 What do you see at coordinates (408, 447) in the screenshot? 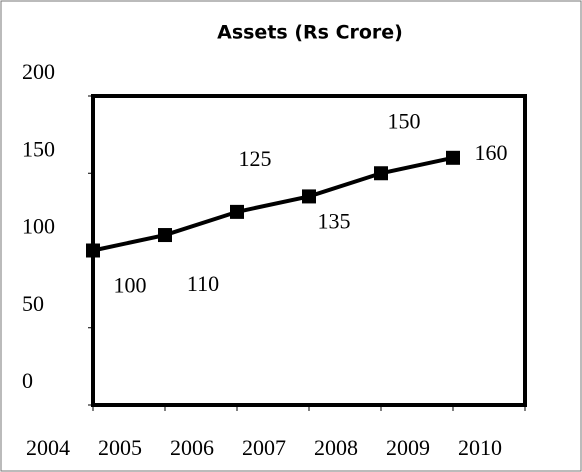
I see `x-tick-label: 2009` at bounding box center [408, 447].